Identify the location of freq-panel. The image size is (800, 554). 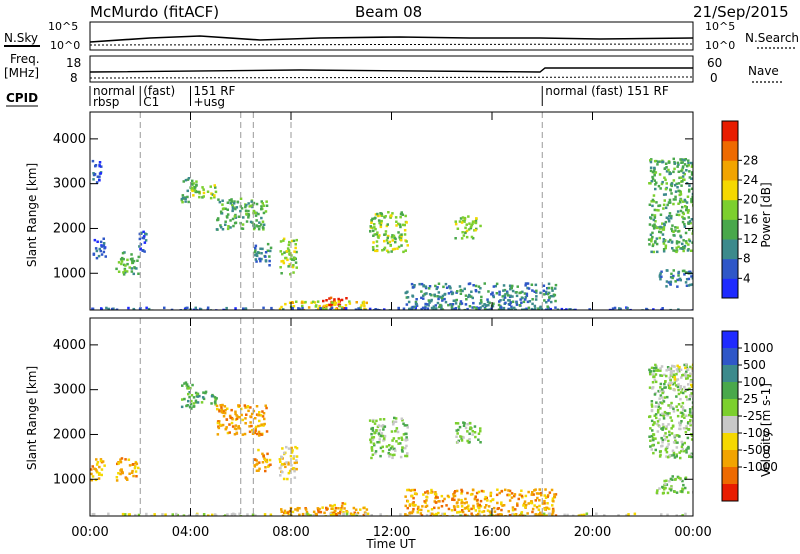
(391, 69).